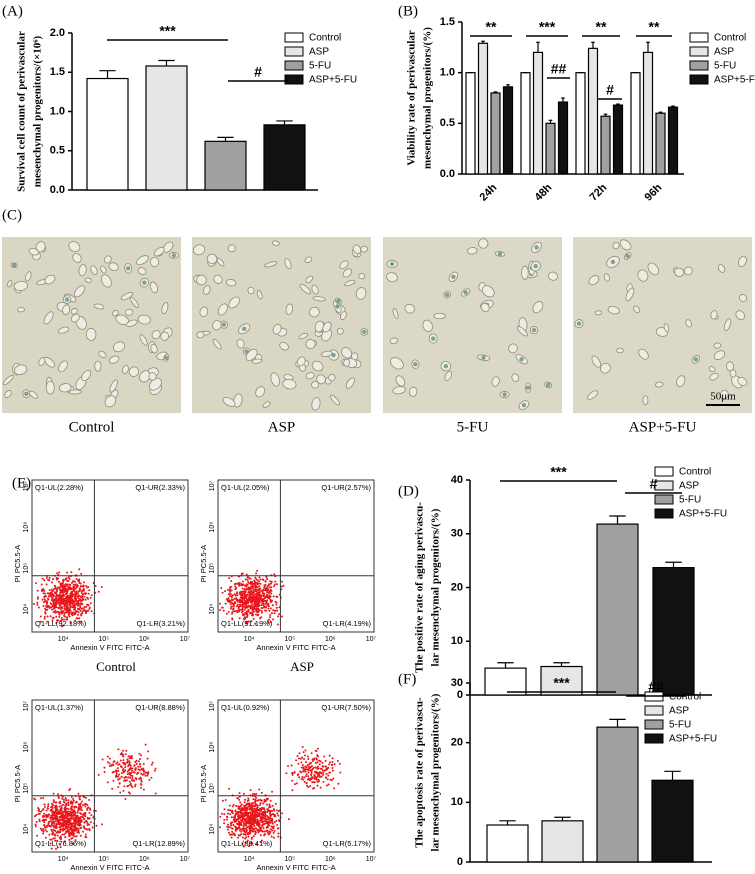  Describe the element at coordinates (561, 683) in the screenshot. I see `significance-mark: ***` at that location.